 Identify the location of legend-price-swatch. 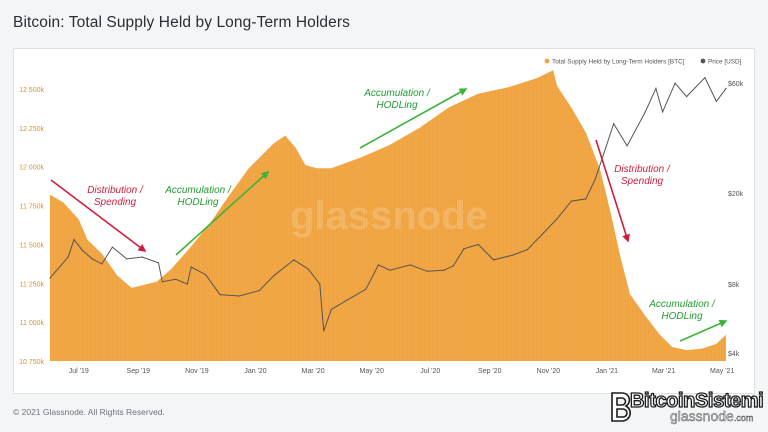
(703, 61).